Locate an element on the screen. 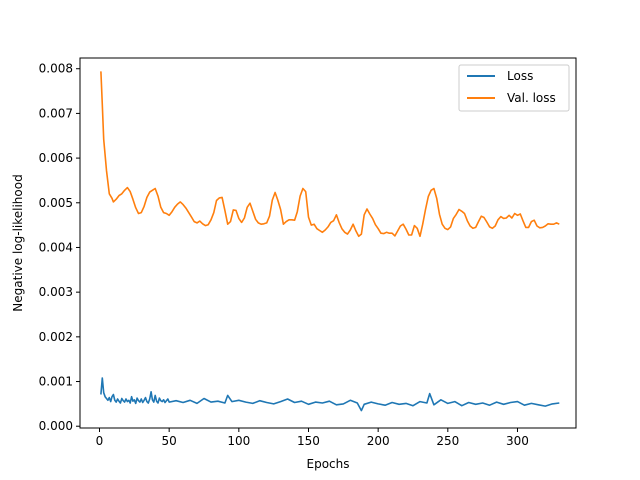 This screenshot has height=480, width=640. x-tick-label: 50 is located at coordinates (169, 441).